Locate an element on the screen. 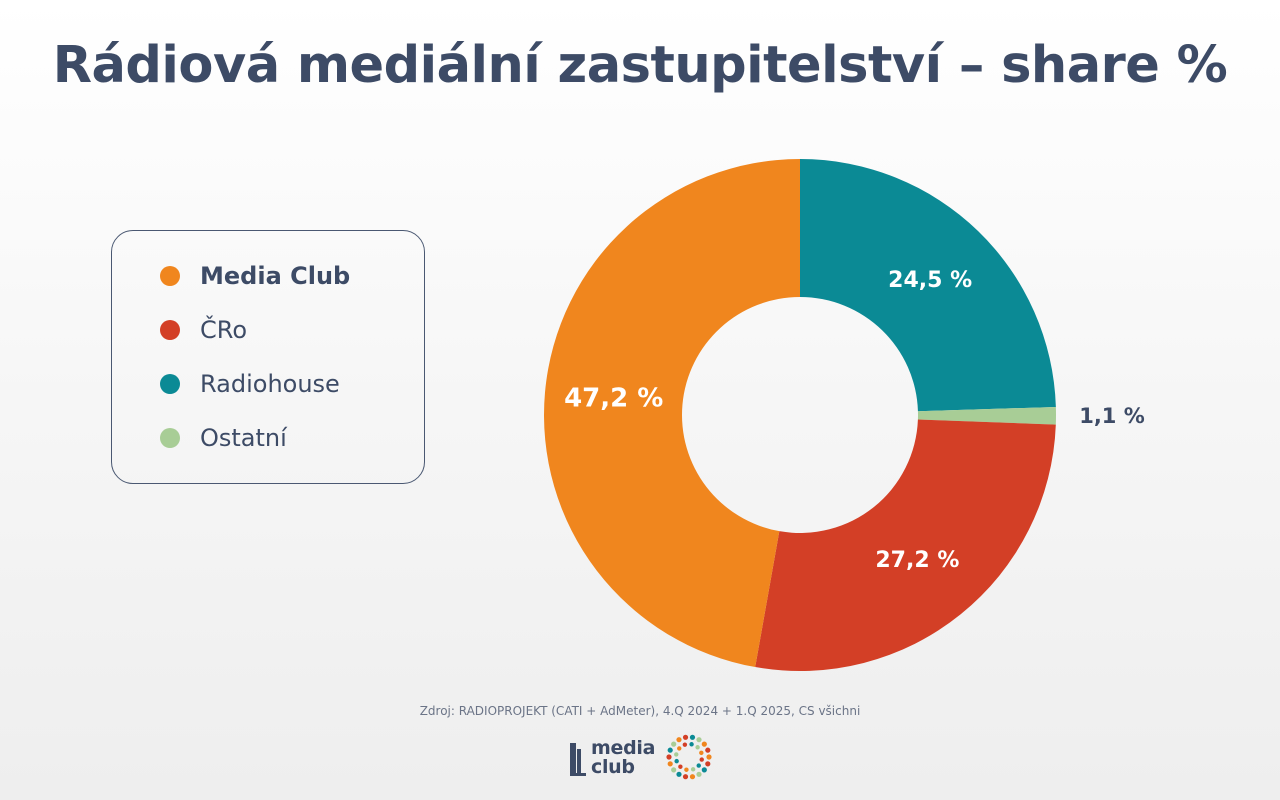 The height and width of the screenshot is (800, 1280). chart-legend: Media Club ČRo Radiohouse Ostatní is located at coordinates (268, 357).